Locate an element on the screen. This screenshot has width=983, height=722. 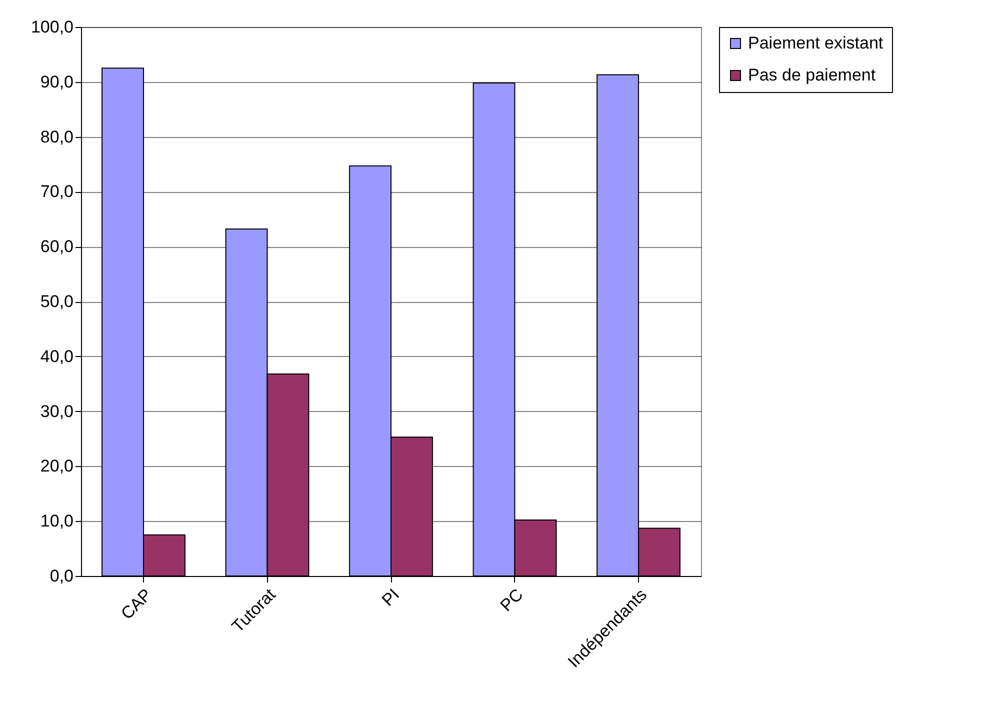
legend-label: Pas de paiement is located at coordinates (812, 75).